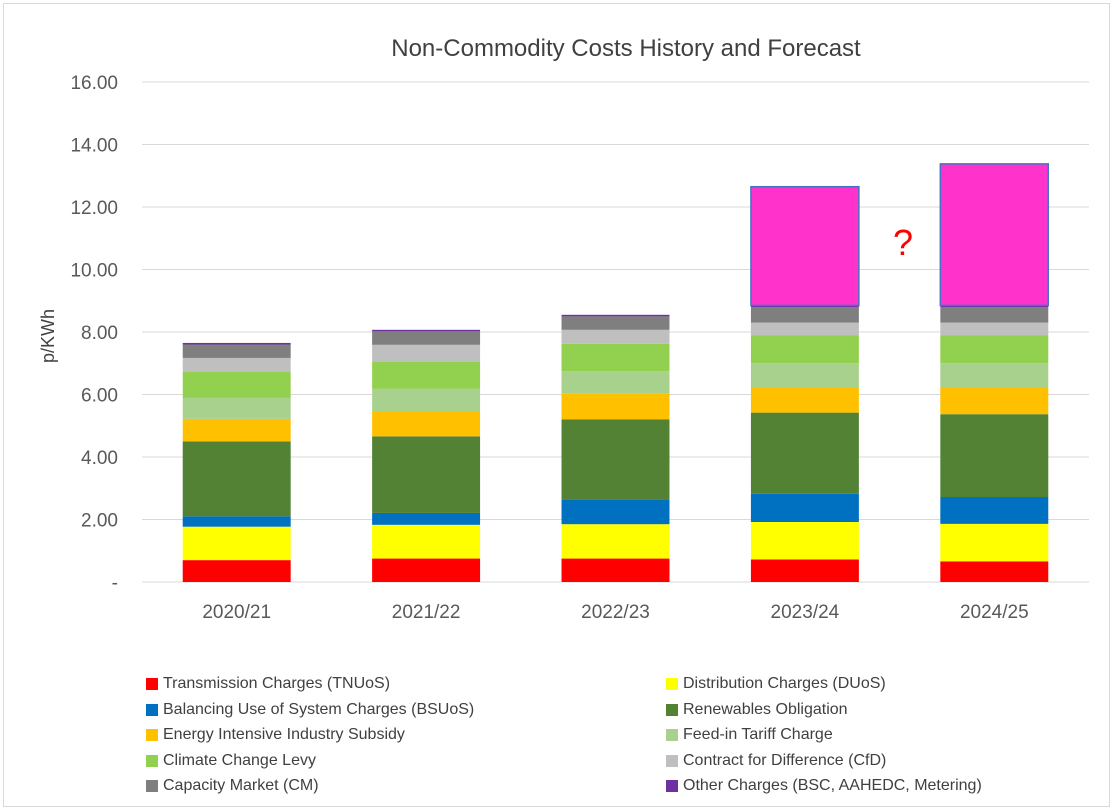  Describe the element at coordinates (99, 458) in the screenshot. I see `y-tick-label: 4.00` at that location.